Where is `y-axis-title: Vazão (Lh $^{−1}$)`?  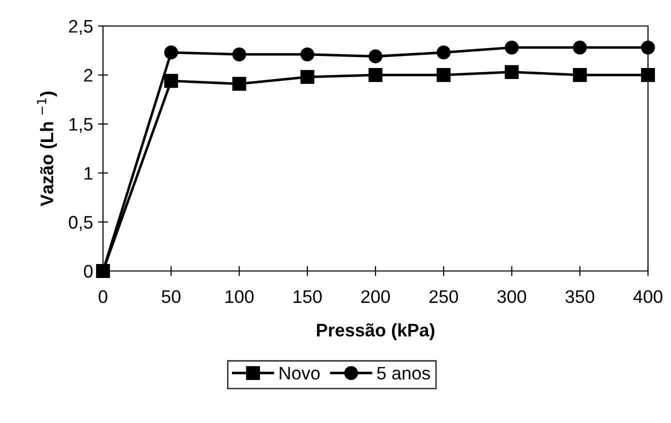
y-axis-title: Vazão (Lh $^{−1}$) is located at coordinates (47, 149).